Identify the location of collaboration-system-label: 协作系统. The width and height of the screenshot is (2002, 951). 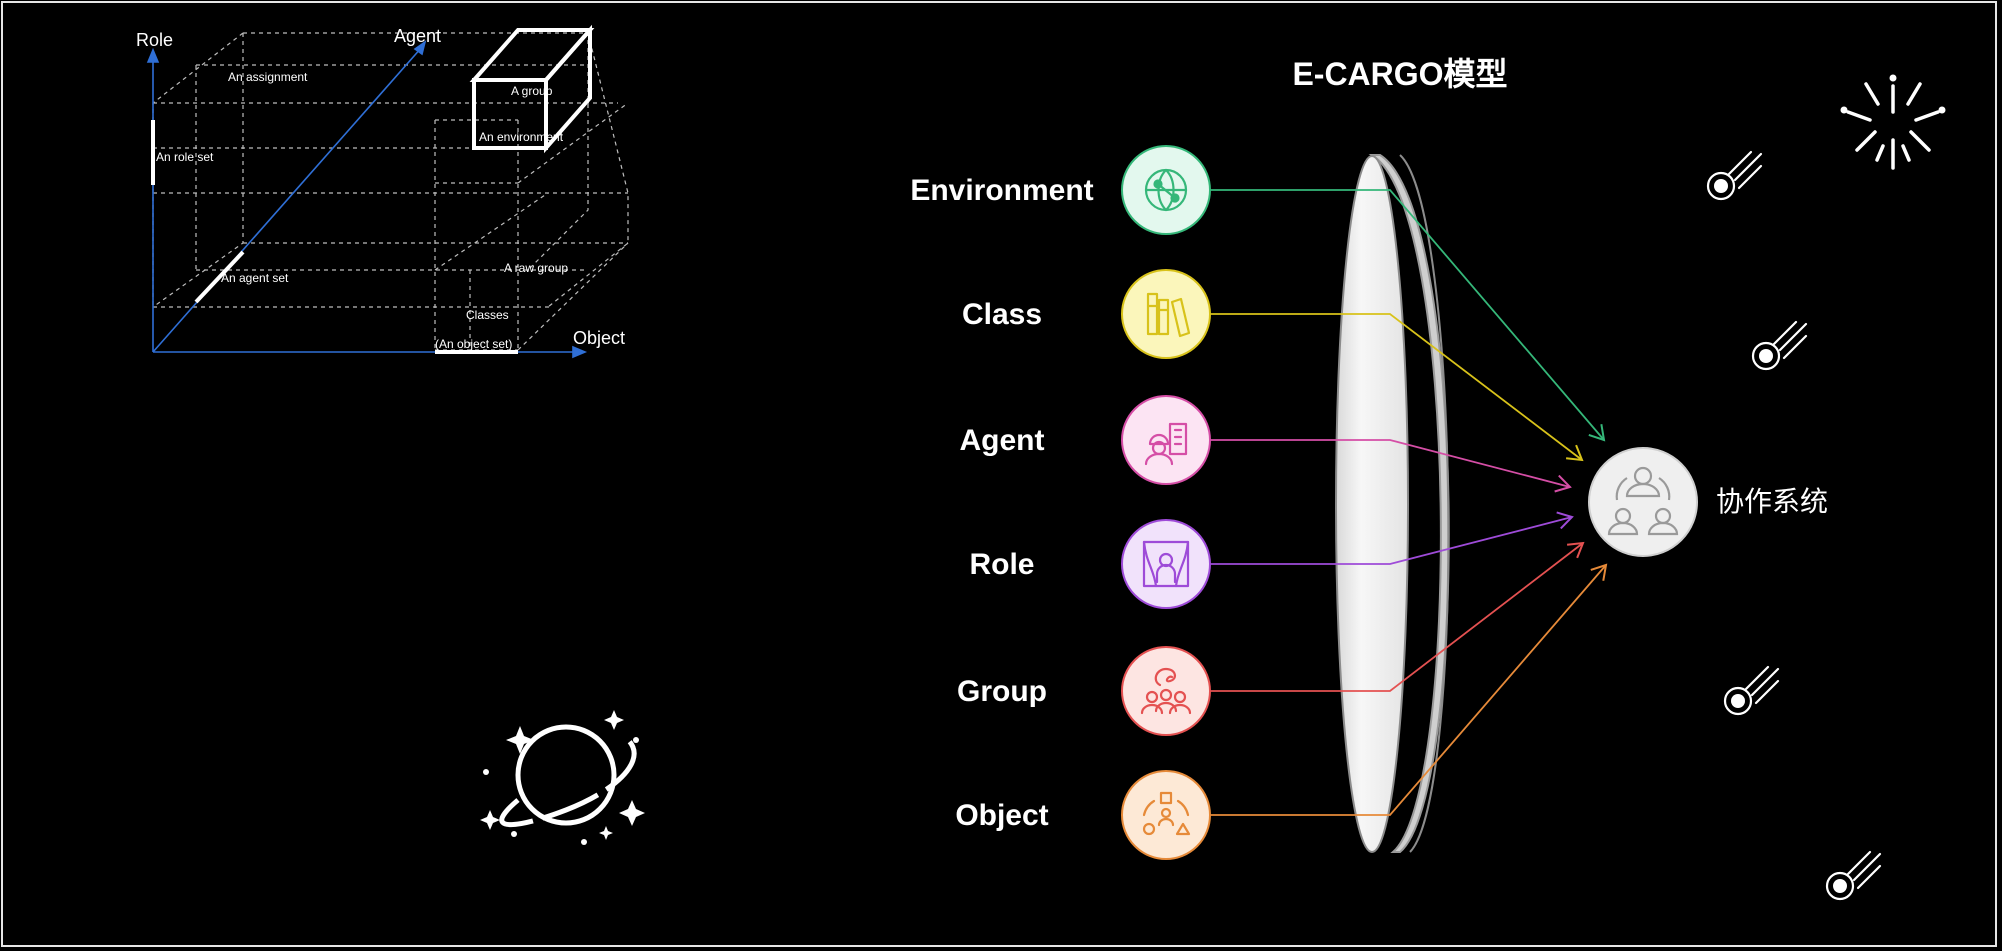
(1772, 501).